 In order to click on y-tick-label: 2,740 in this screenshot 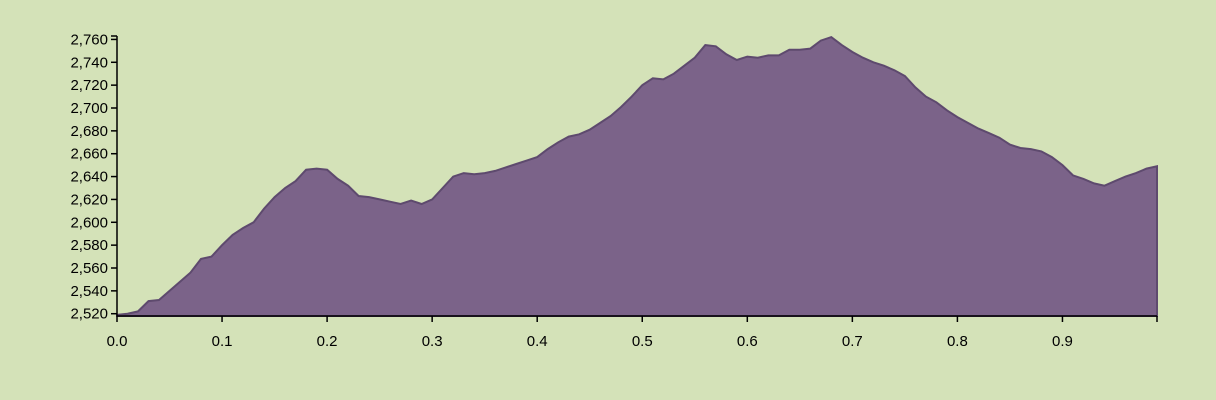, I will do `click(89, 62)`.